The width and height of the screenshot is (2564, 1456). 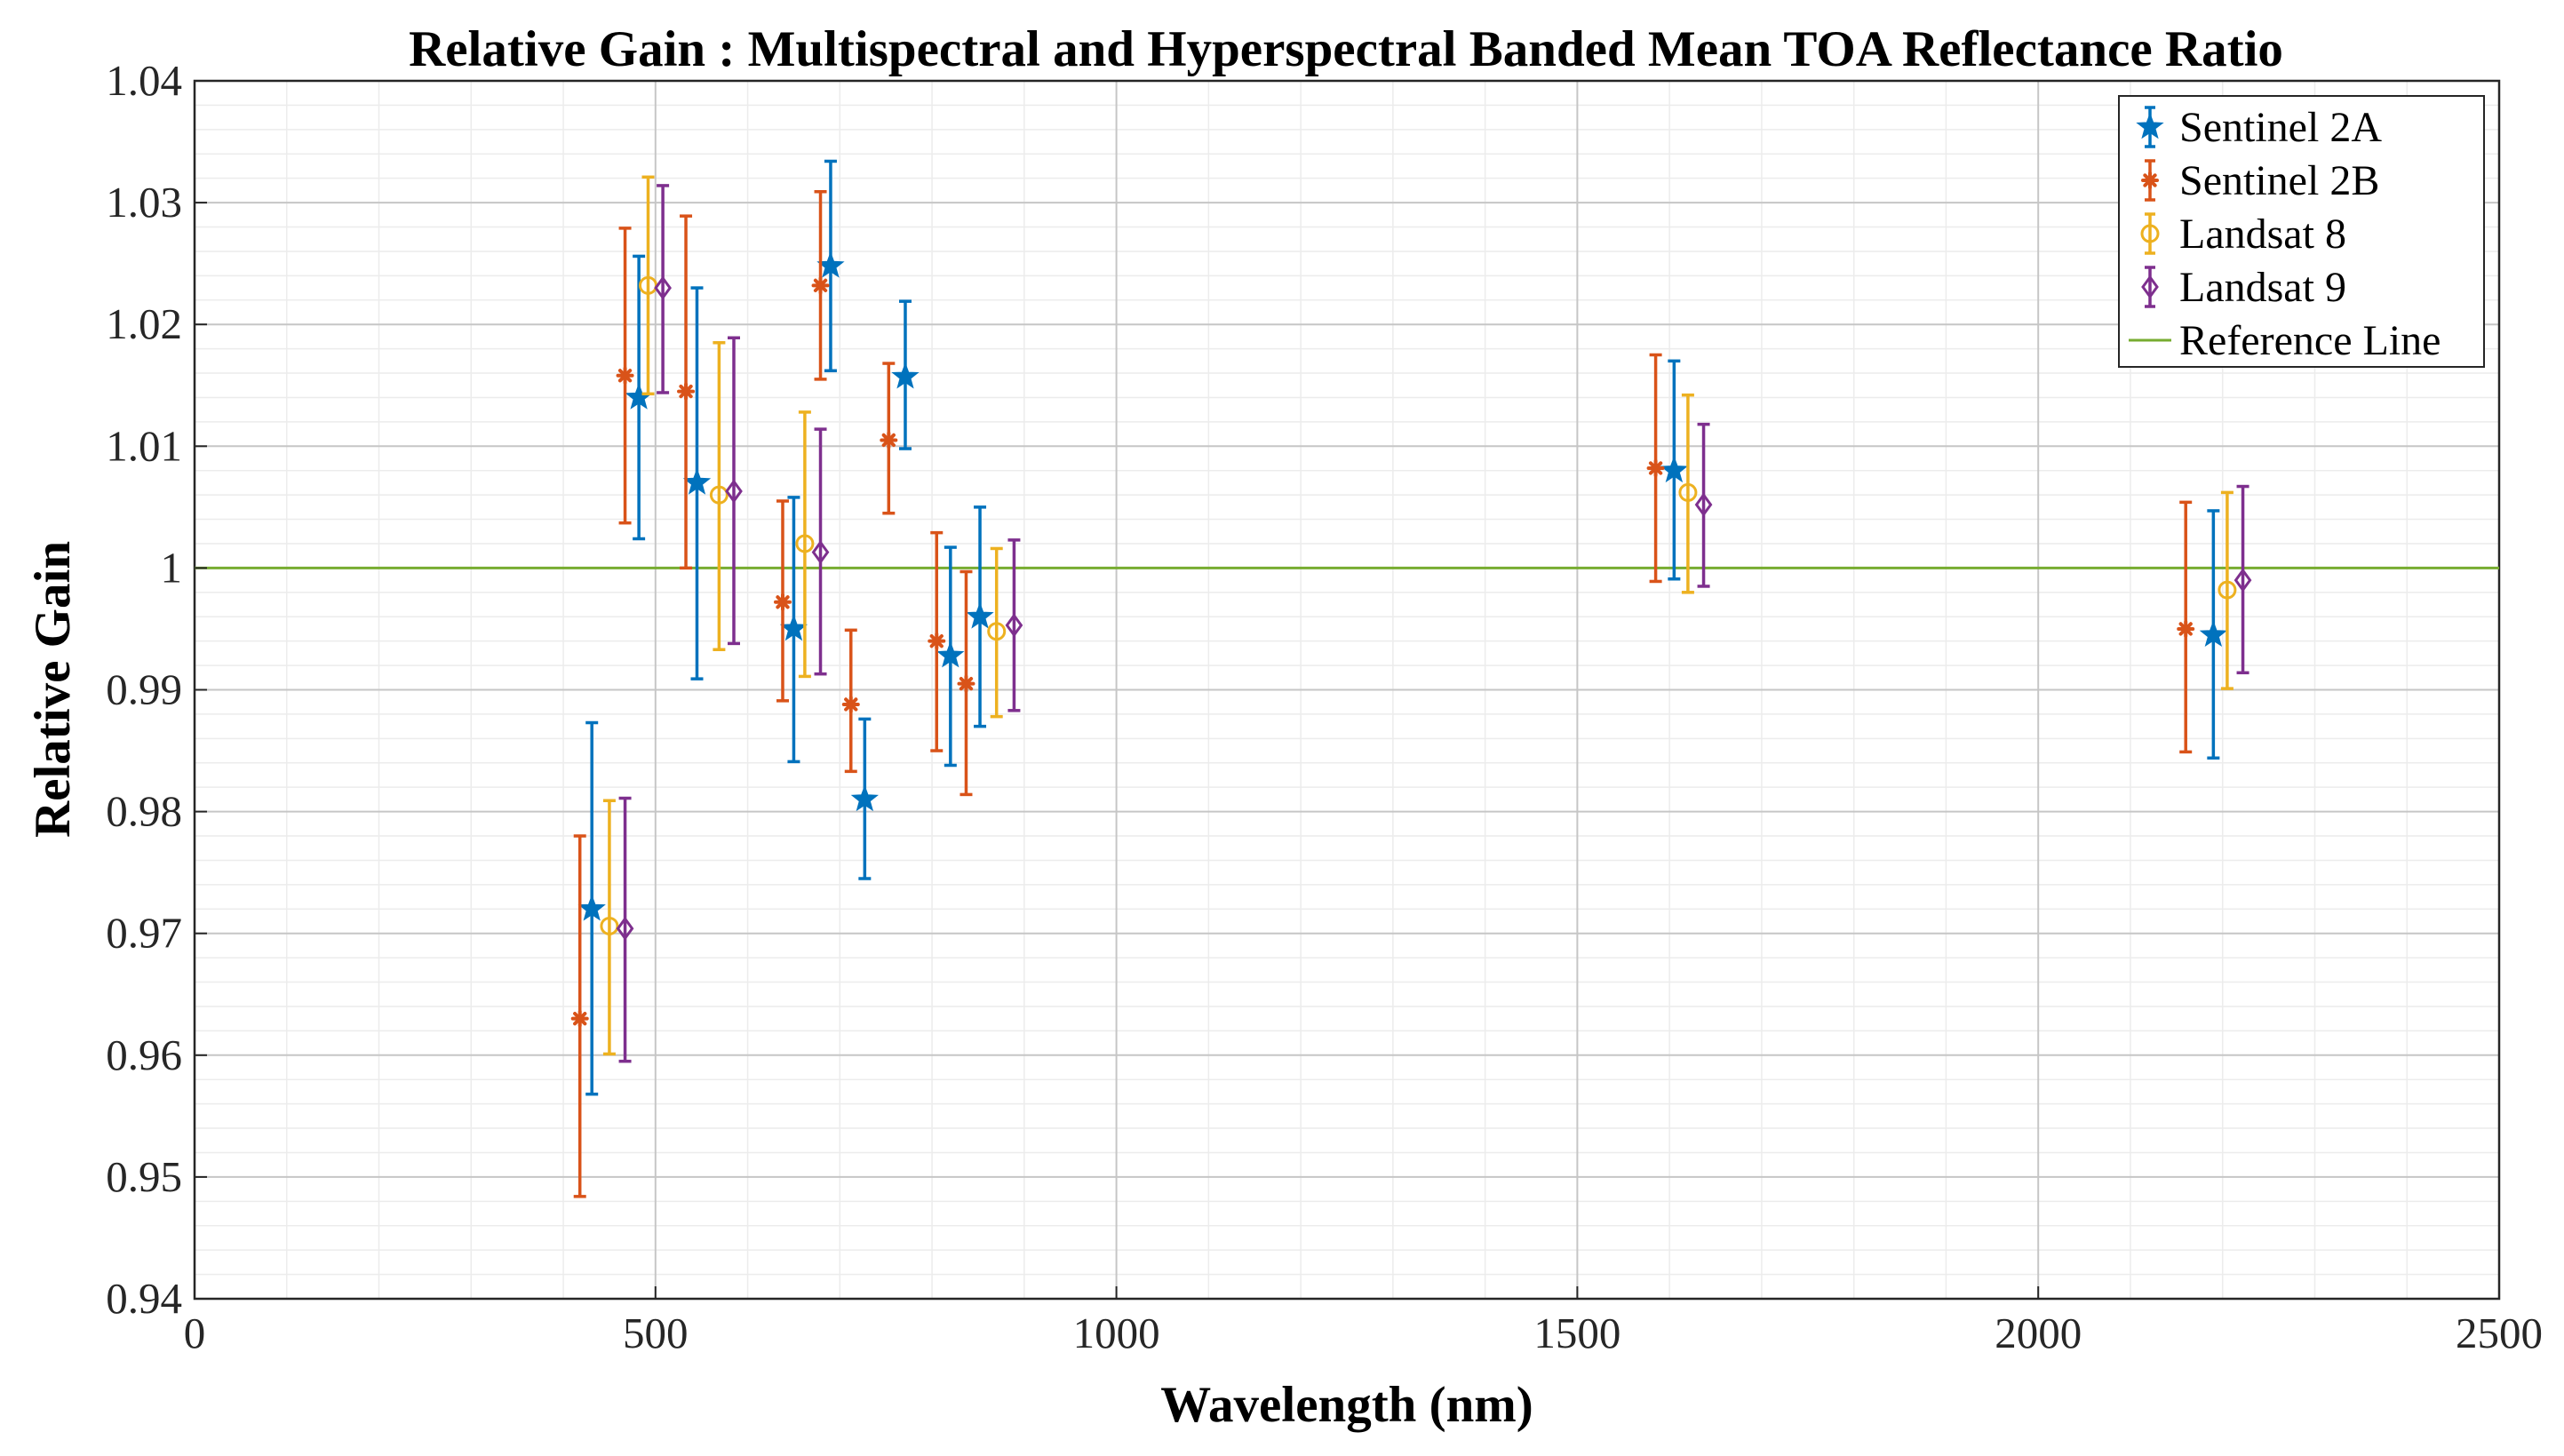 I want to click on y-tick-label: 1.03, so click(x=144, y=202).